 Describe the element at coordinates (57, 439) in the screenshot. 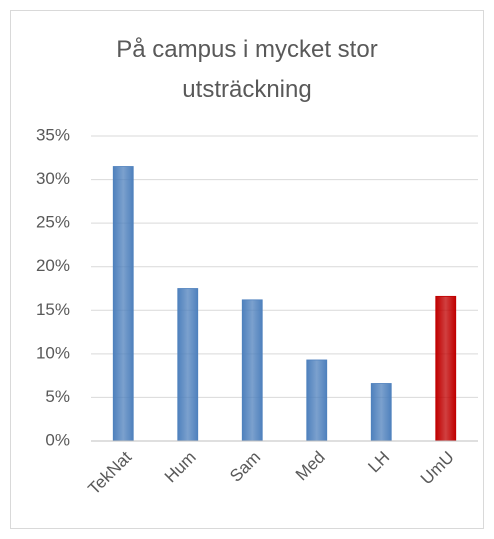

I see `y-tick-label: 0%` at that location.